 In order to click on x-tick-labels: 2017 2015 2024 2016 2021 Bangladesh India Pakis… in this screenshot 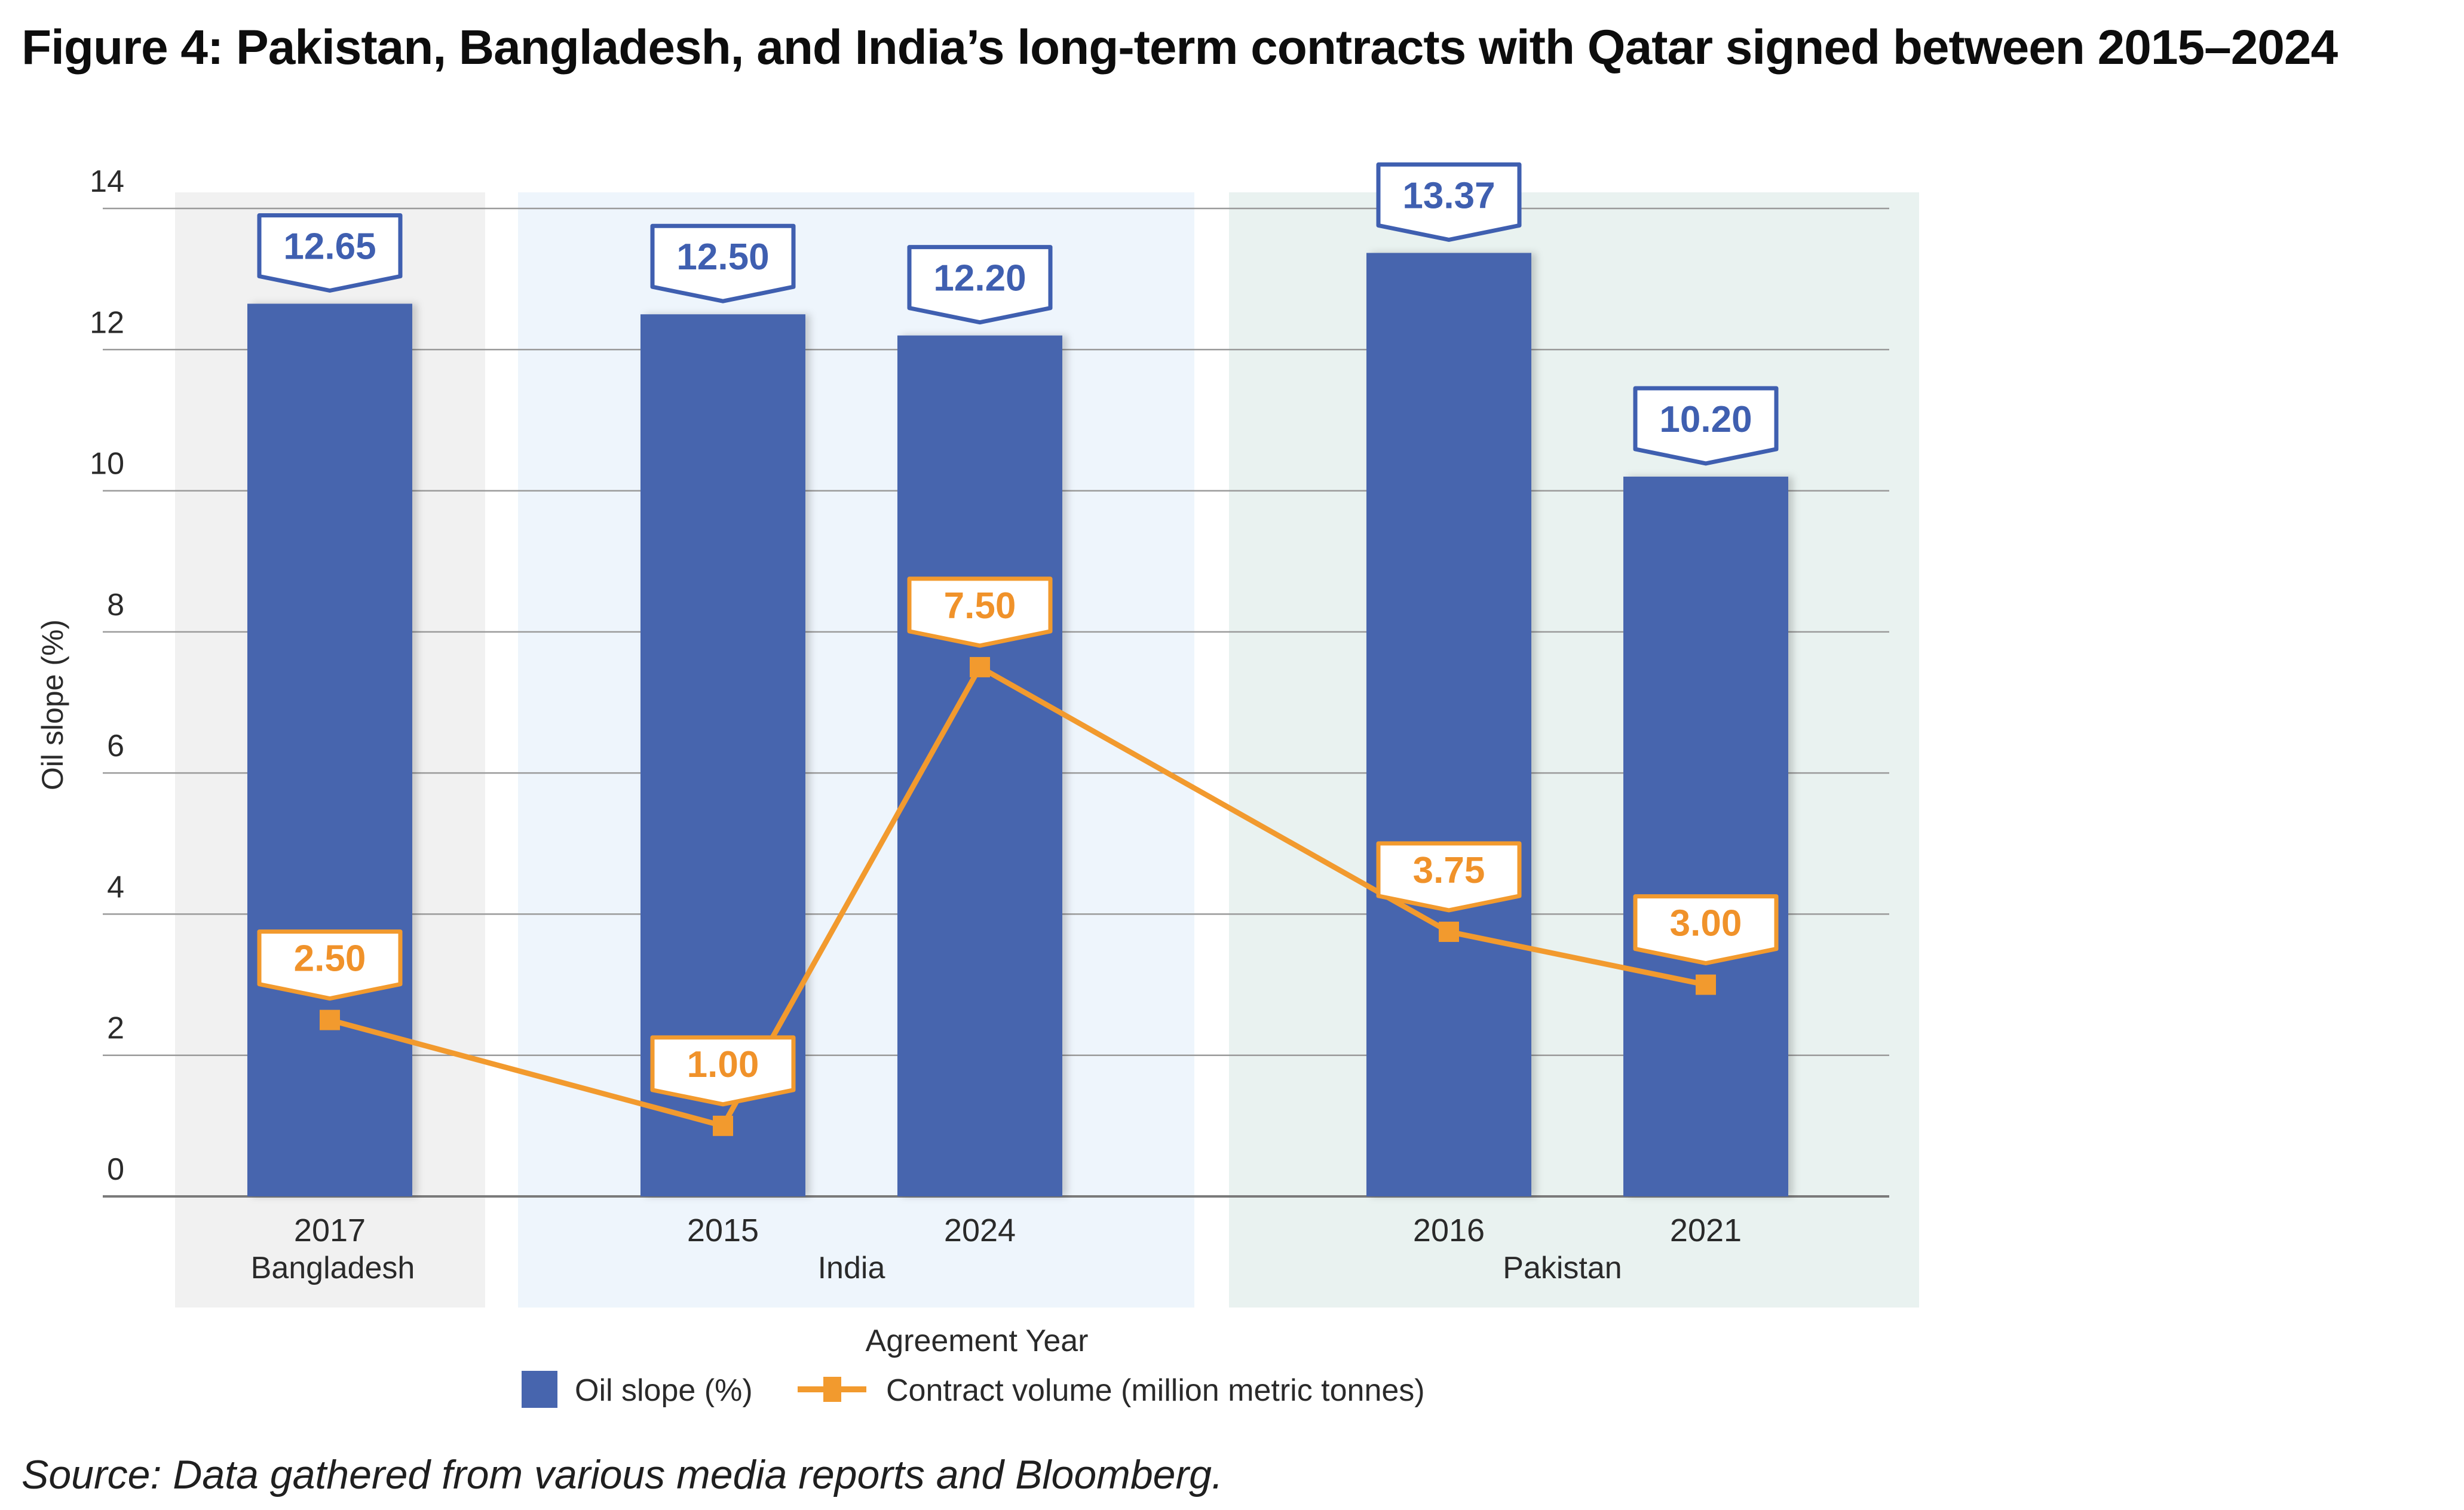, I will do `click(996, 1249)`.